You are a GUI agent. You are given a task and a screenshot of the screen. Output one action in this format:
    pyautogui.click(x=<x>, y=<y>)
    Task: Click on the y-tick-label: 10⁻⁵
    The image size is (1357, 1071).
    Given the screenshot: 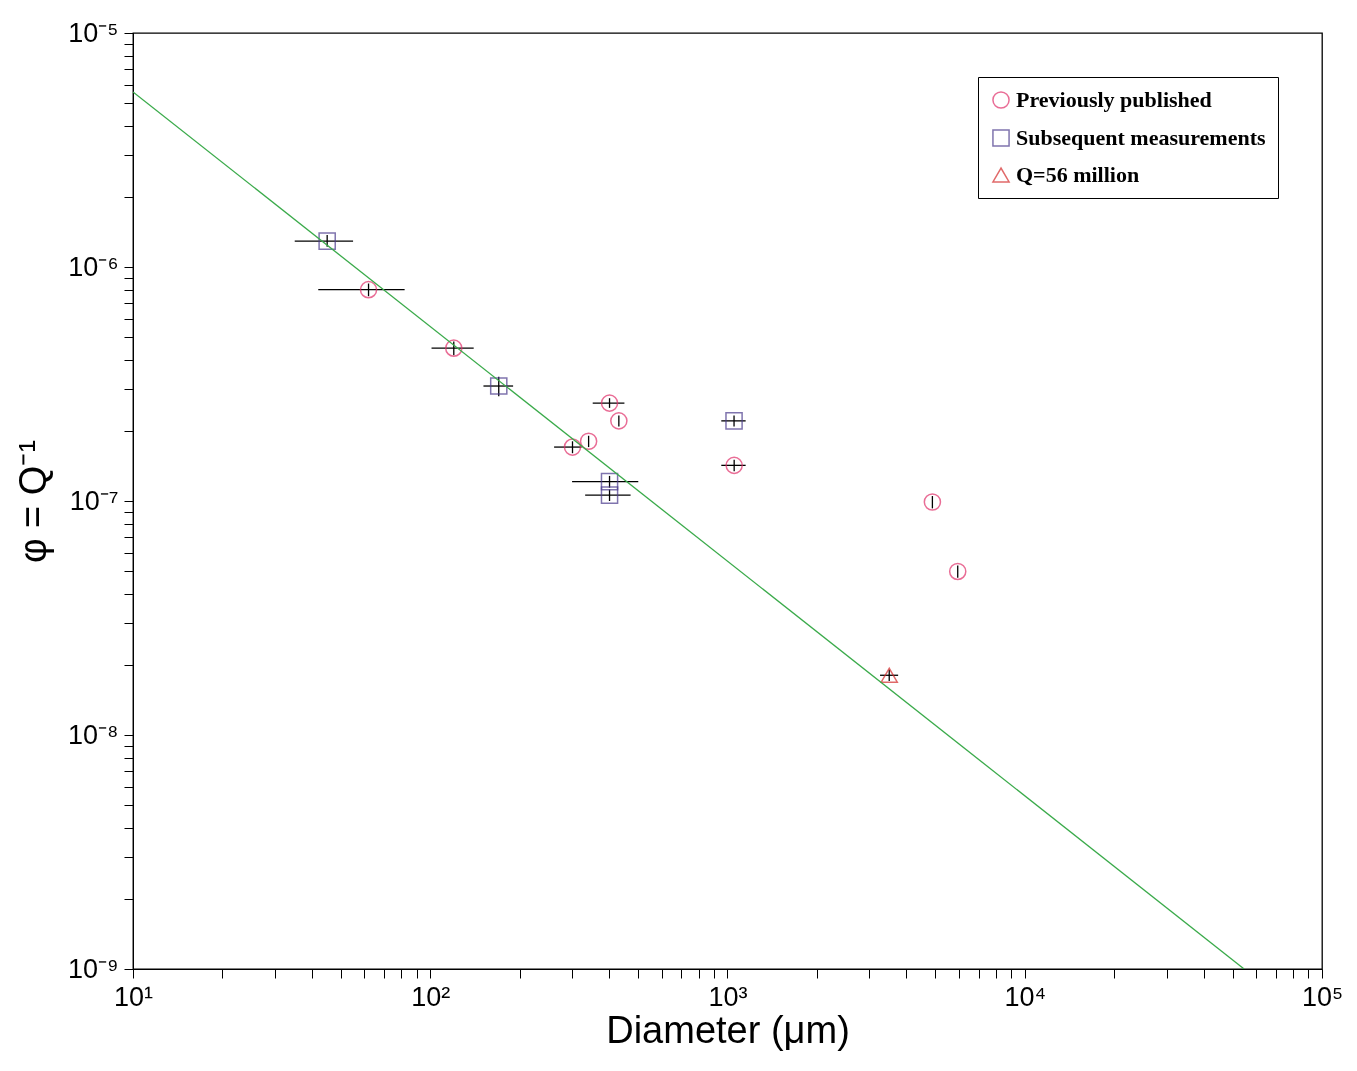 What is the action you would take?
    pyautogui.click(x=93, y=32)
    